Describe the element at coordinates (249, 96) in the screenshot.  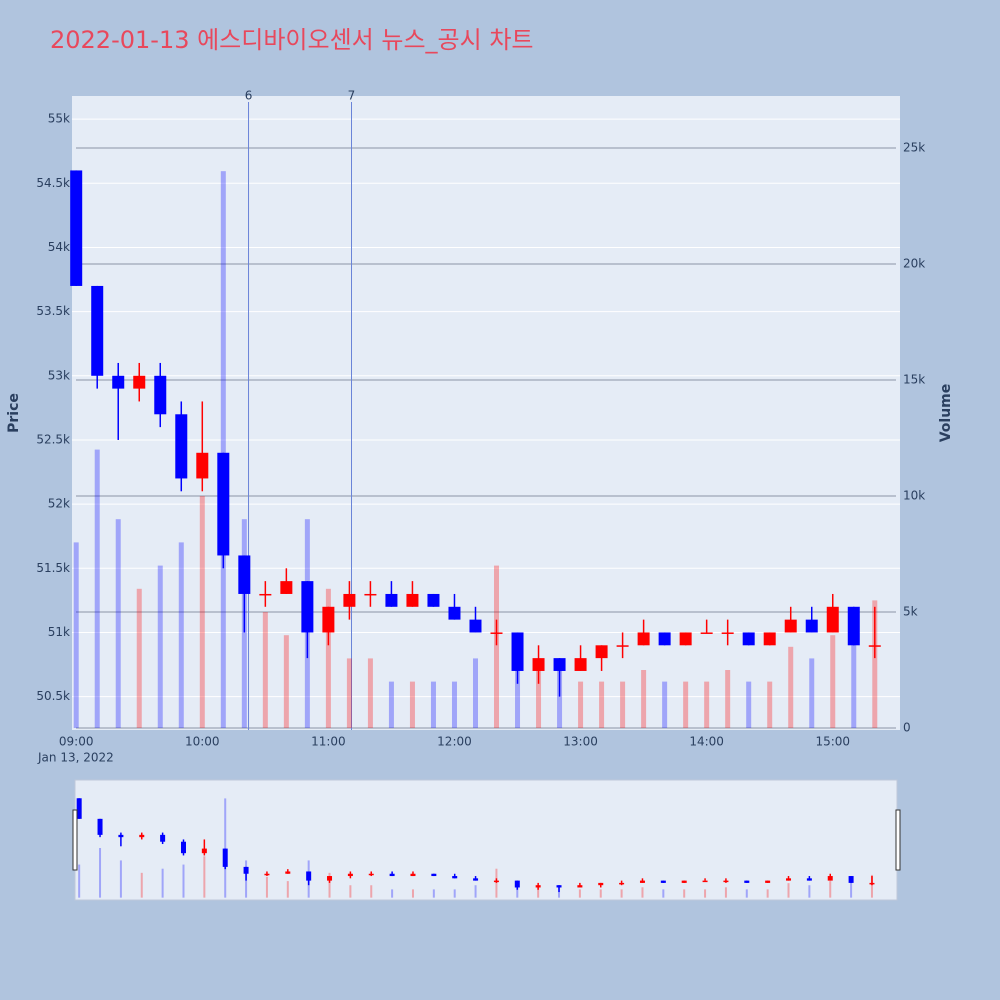
I see `annotation-label: 6` at that location.